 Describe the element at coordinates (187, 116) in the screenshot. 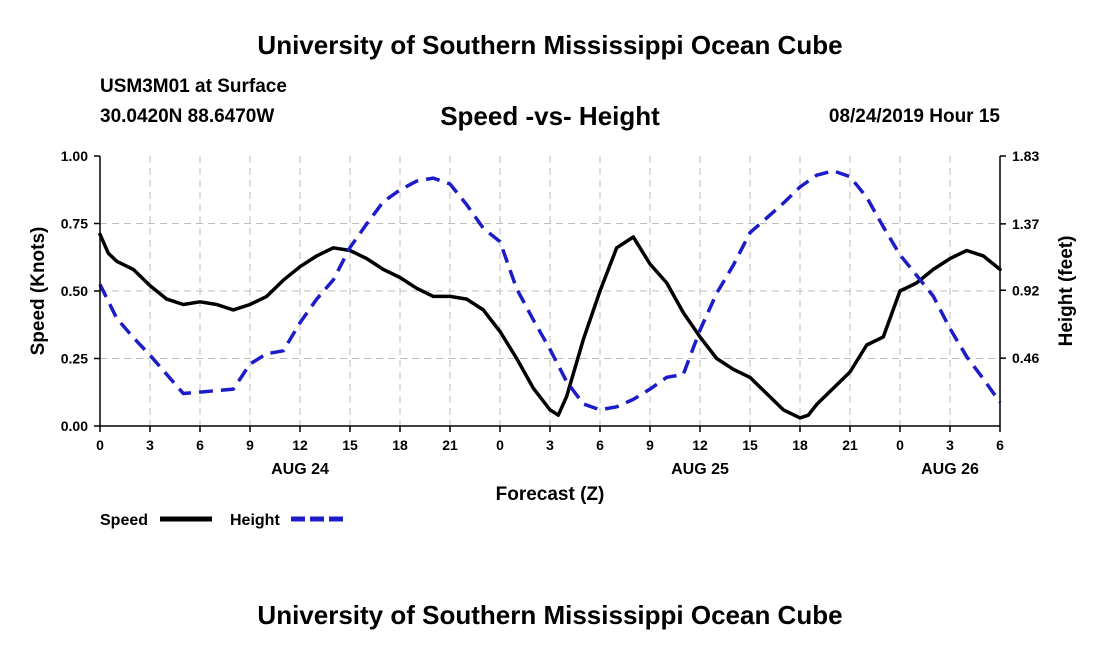

I see `coordinates-label: 30.0420N 88.6470W` at that location.